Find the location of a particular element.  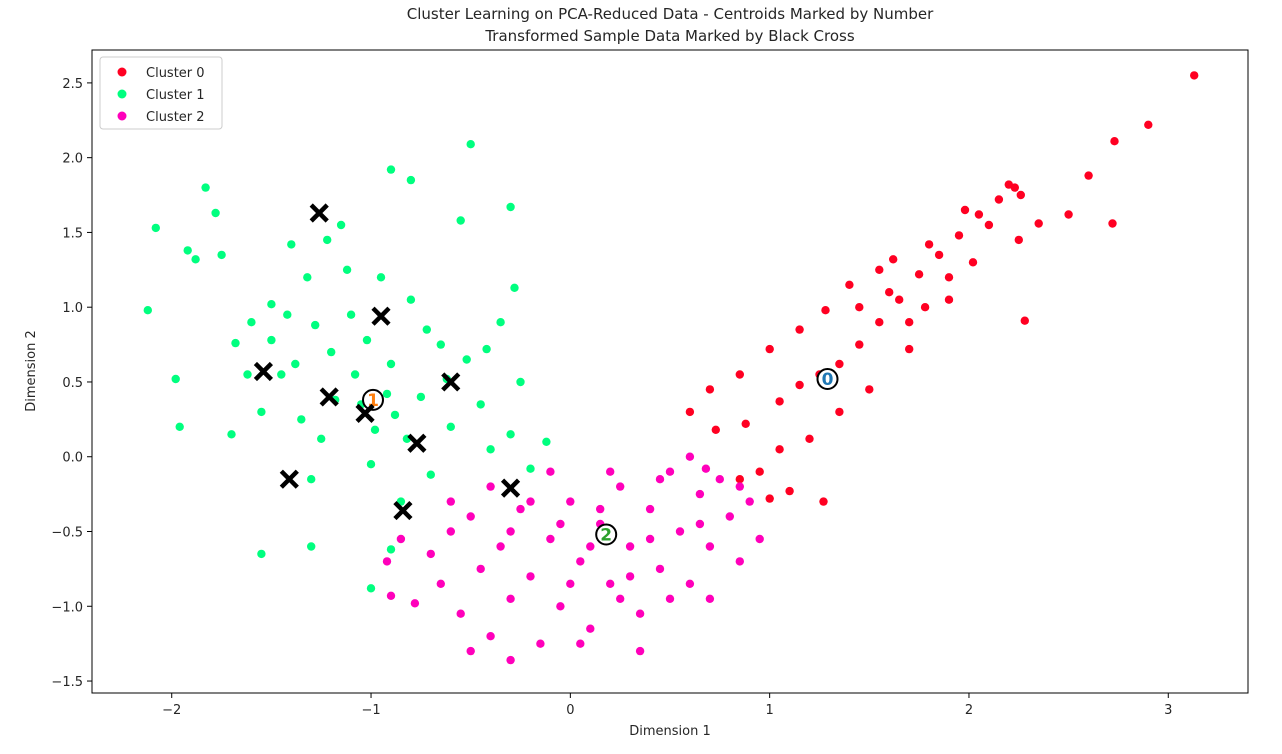

centroid-label: 1 is located at coordinates (373, 401).